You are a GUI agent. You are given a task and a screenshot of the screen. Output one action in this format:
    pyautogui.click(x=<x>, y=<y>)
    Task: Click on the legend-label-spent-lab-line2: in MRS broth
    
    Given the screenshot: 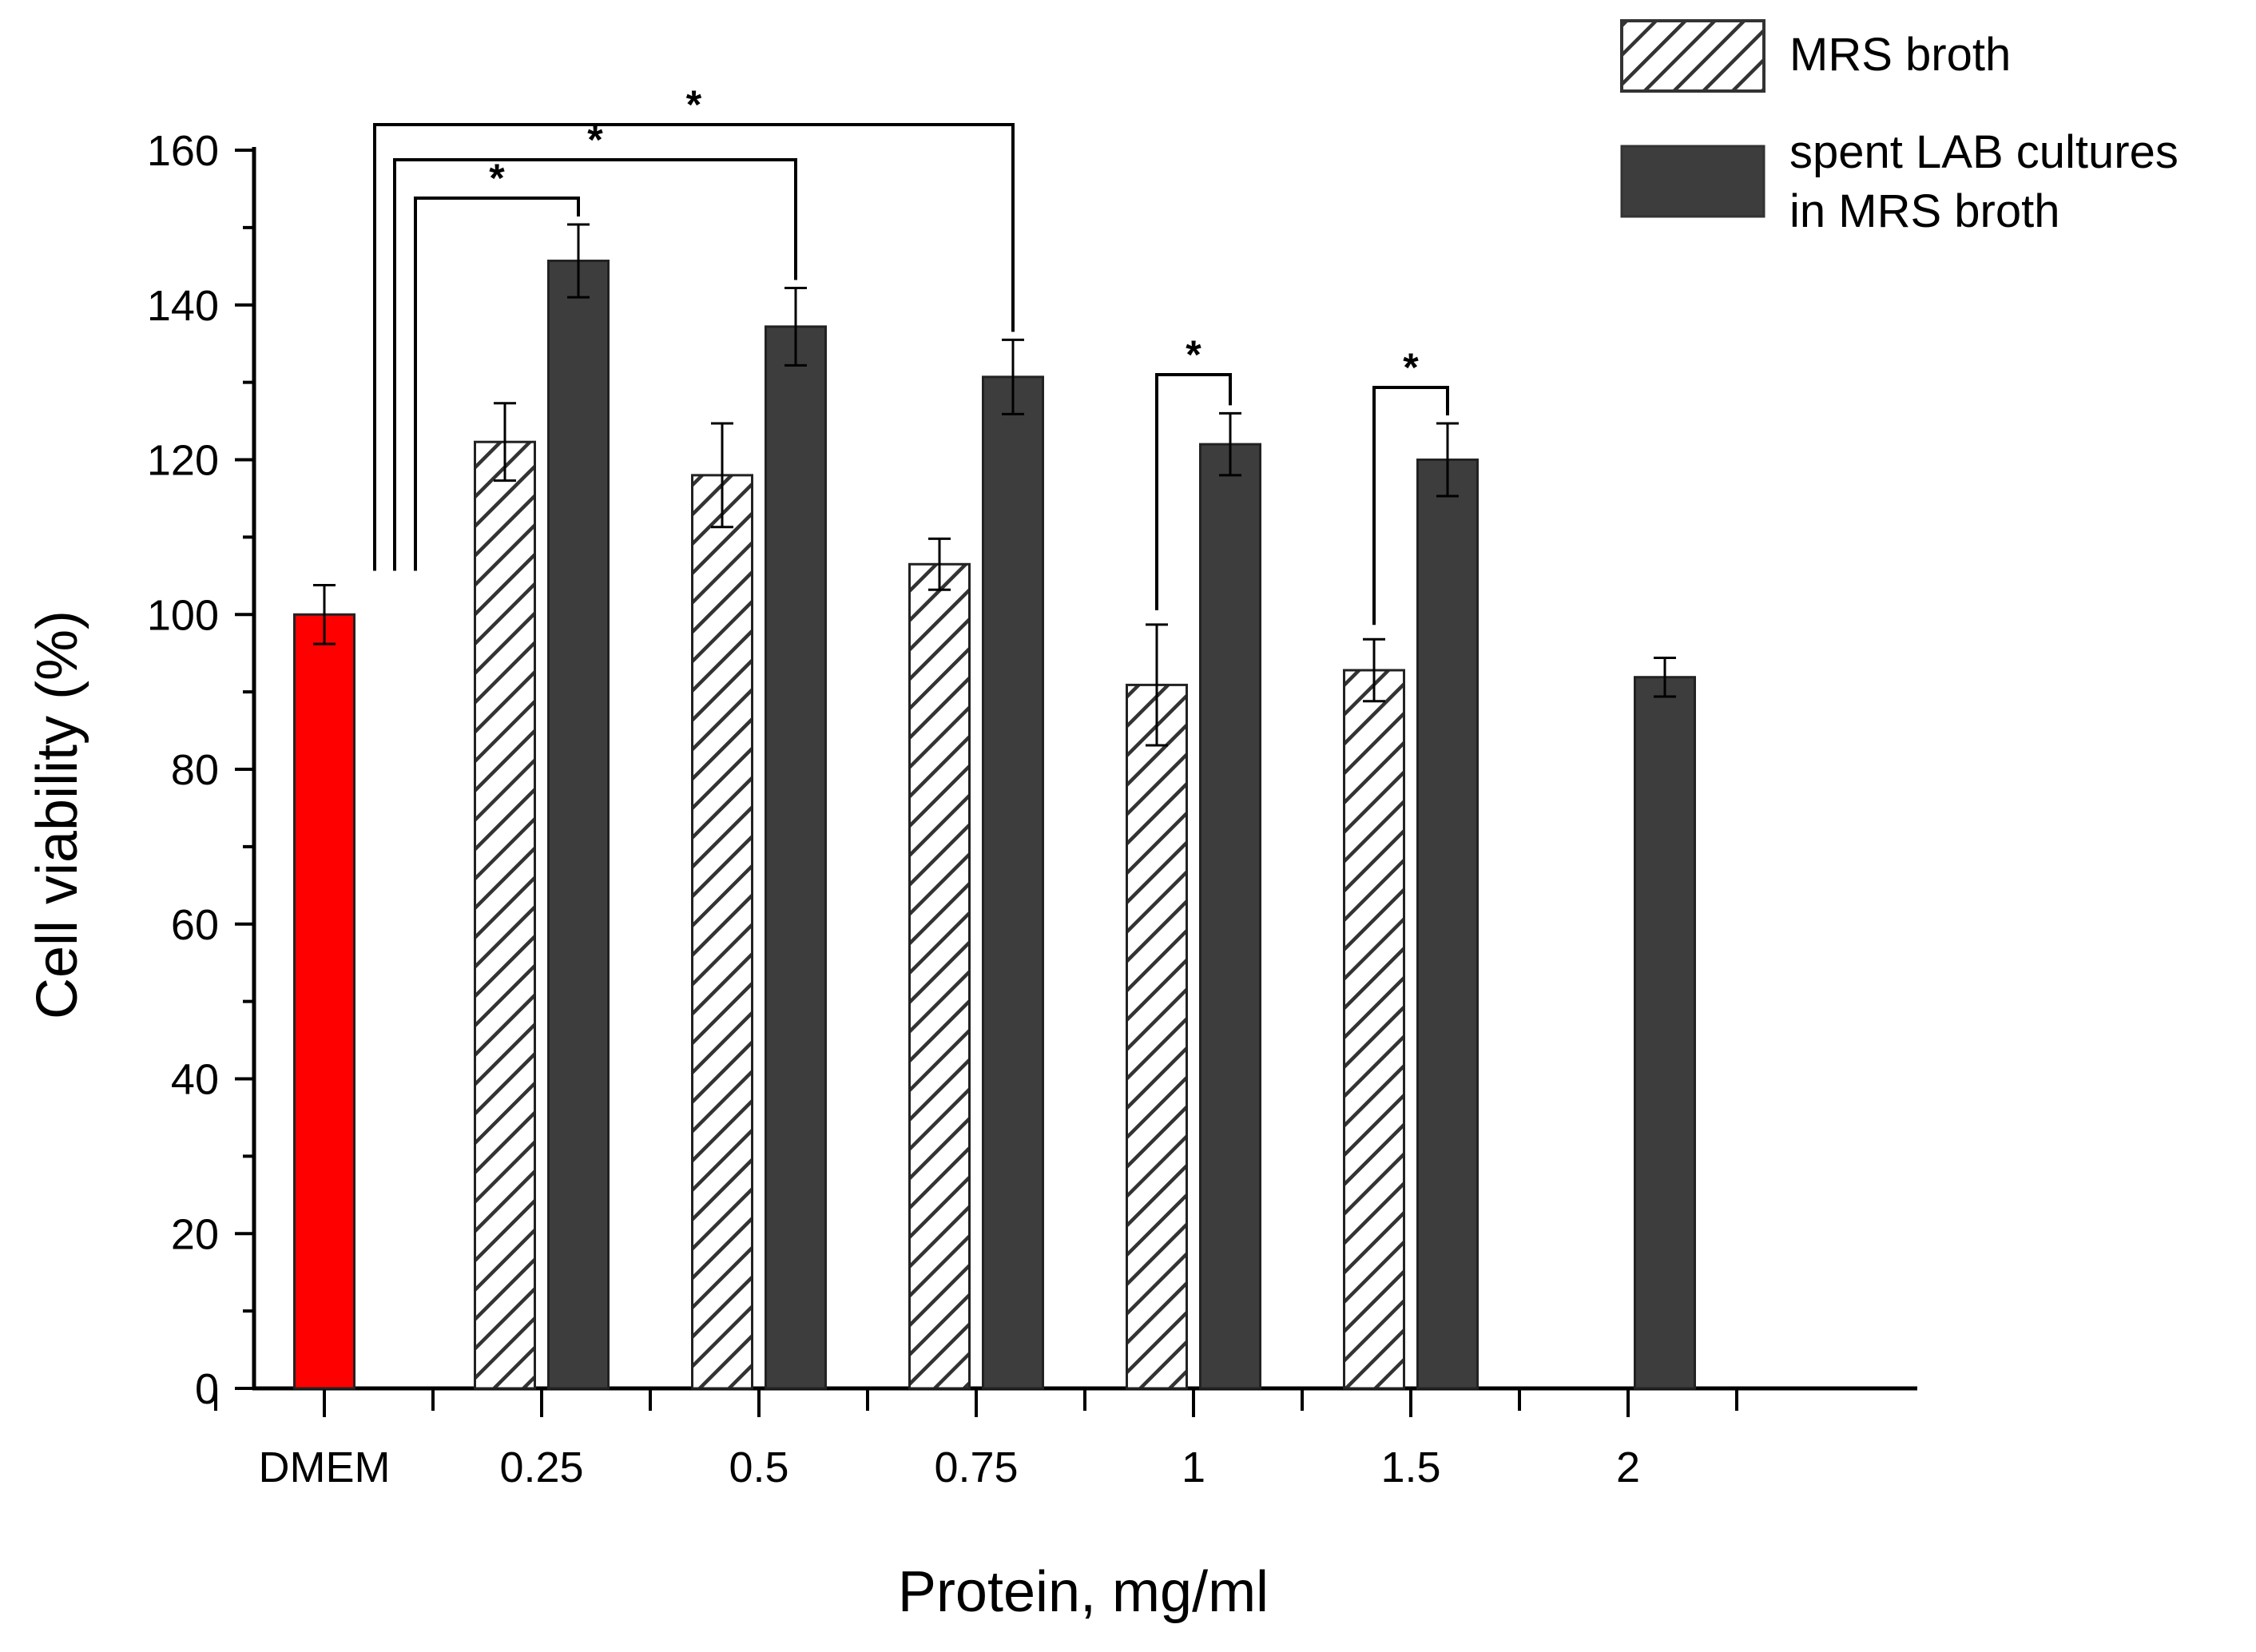 What is the action you would take?
    pyautogui.click(x=1924, y=211)
    